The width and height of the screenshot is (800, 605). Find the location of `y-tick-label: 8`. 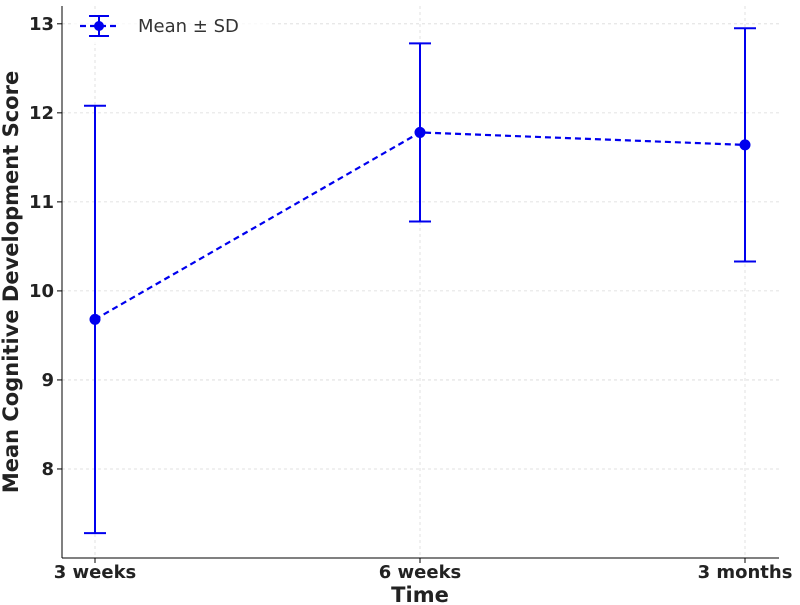

y-tick-label: 8 is located at coordinates (47, 469).